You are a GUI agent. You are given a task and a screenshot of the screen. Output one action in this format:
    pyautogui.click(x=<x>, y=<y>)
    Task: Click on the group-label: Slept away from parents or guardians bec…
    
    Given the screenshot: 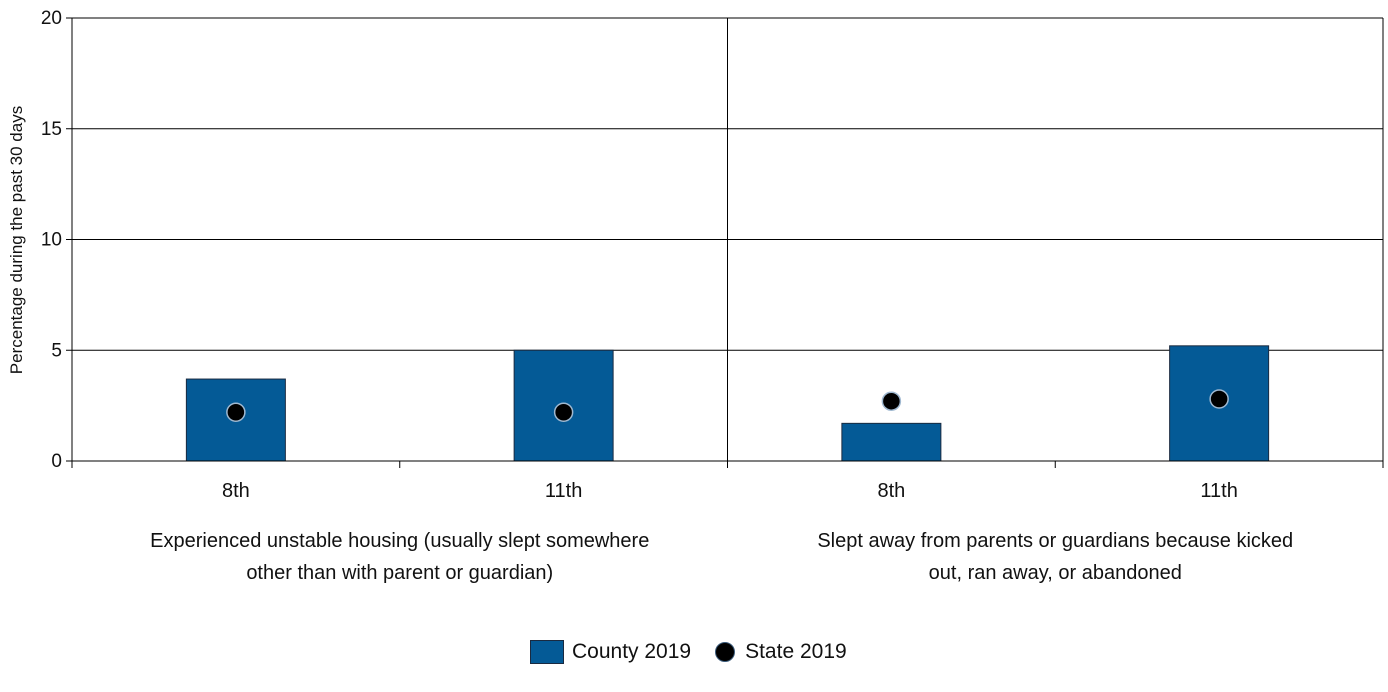 What is the action you would take?
    pyautogui.click(x=1055, y=541)
    